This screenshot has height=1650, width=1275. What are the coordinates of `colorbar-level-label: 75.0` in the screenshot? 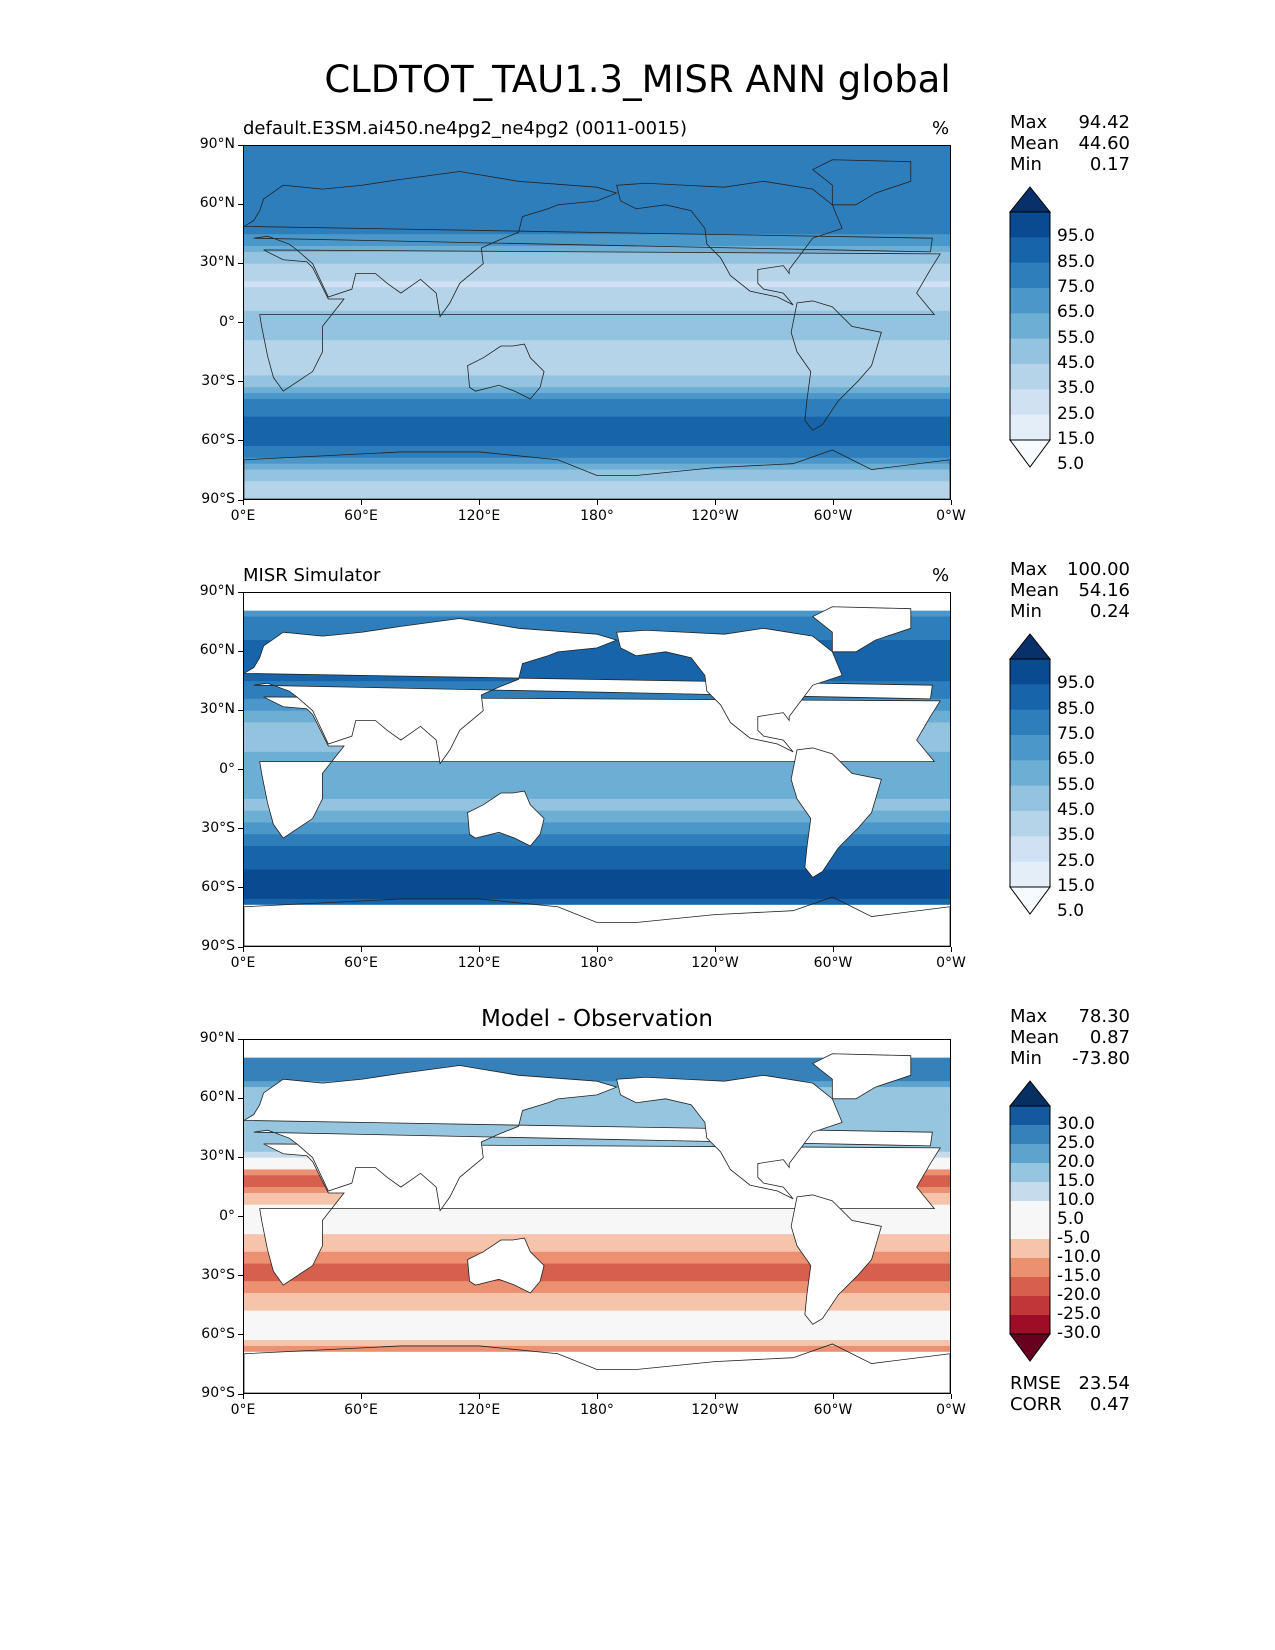 It's located at (1076, 734).